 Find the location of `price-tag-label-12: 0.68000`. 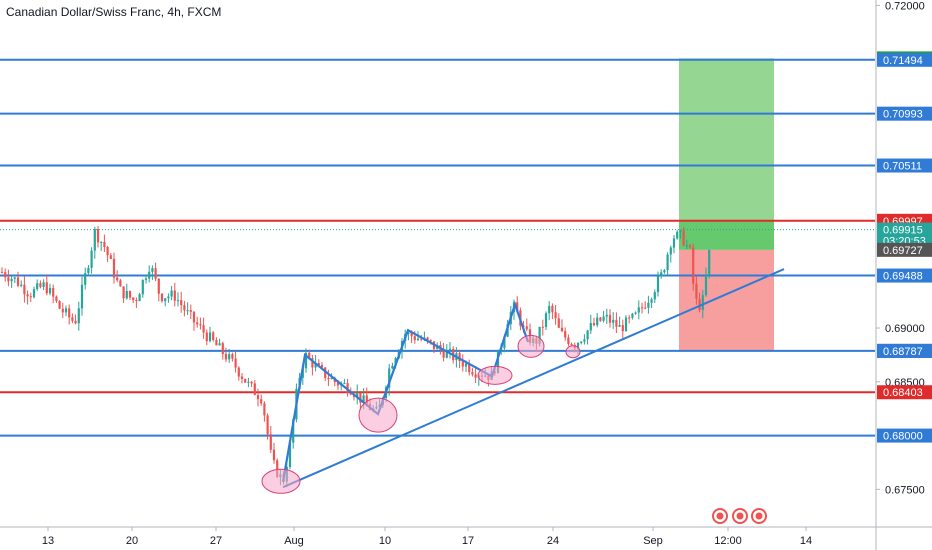

price-tag-label-12: 0.68000 is located at coordinates (903, 437).